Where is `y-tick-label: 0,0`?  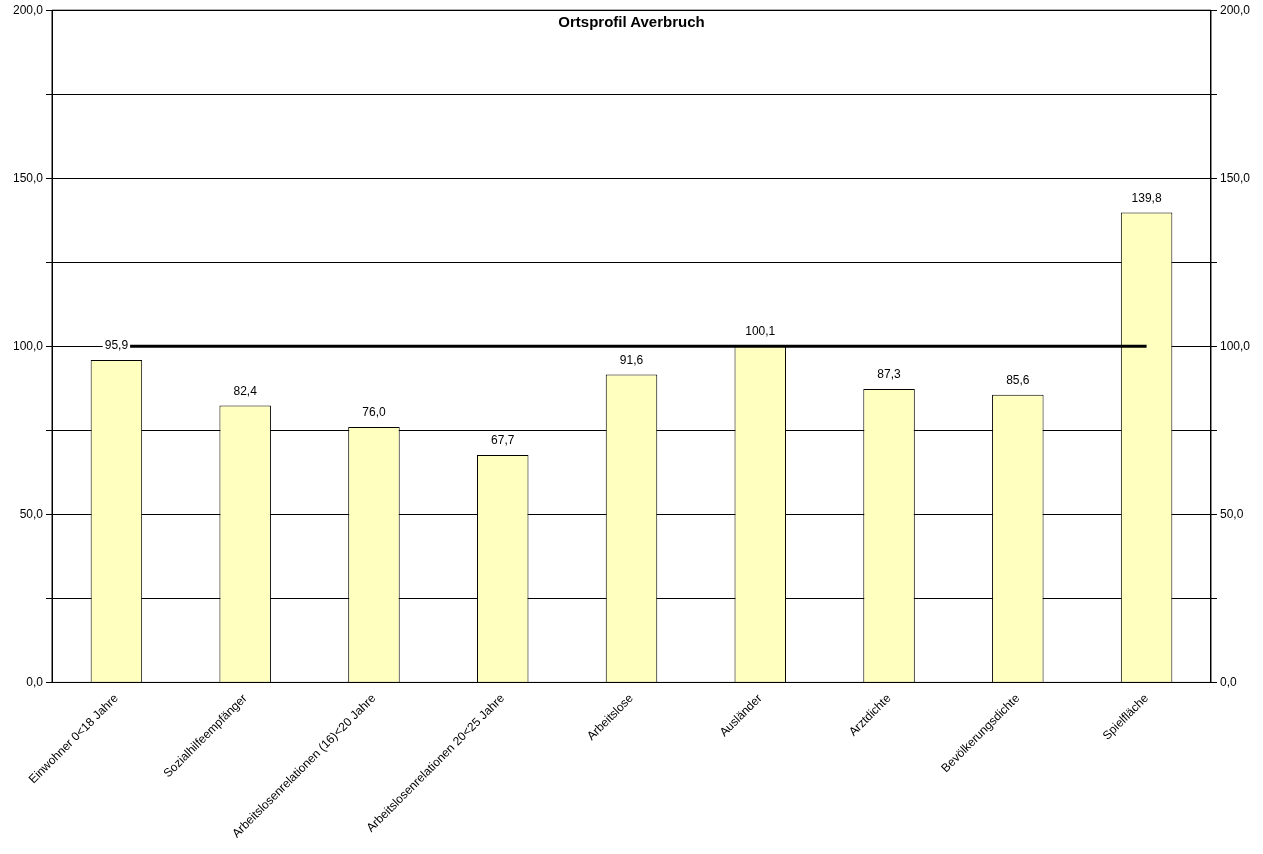
y-tick-label: 0,0 is located at coordinates (35, 681).